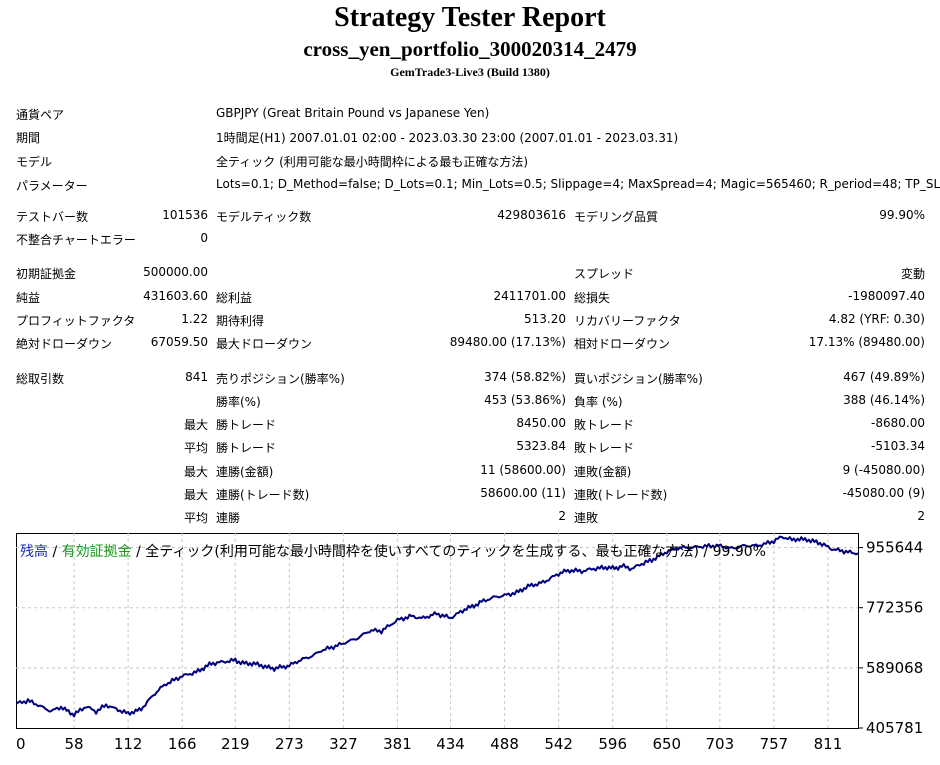  Describe the element at coordinates (902, 215) in the screenshot. I see `stat-value: 99.90%` at that location.